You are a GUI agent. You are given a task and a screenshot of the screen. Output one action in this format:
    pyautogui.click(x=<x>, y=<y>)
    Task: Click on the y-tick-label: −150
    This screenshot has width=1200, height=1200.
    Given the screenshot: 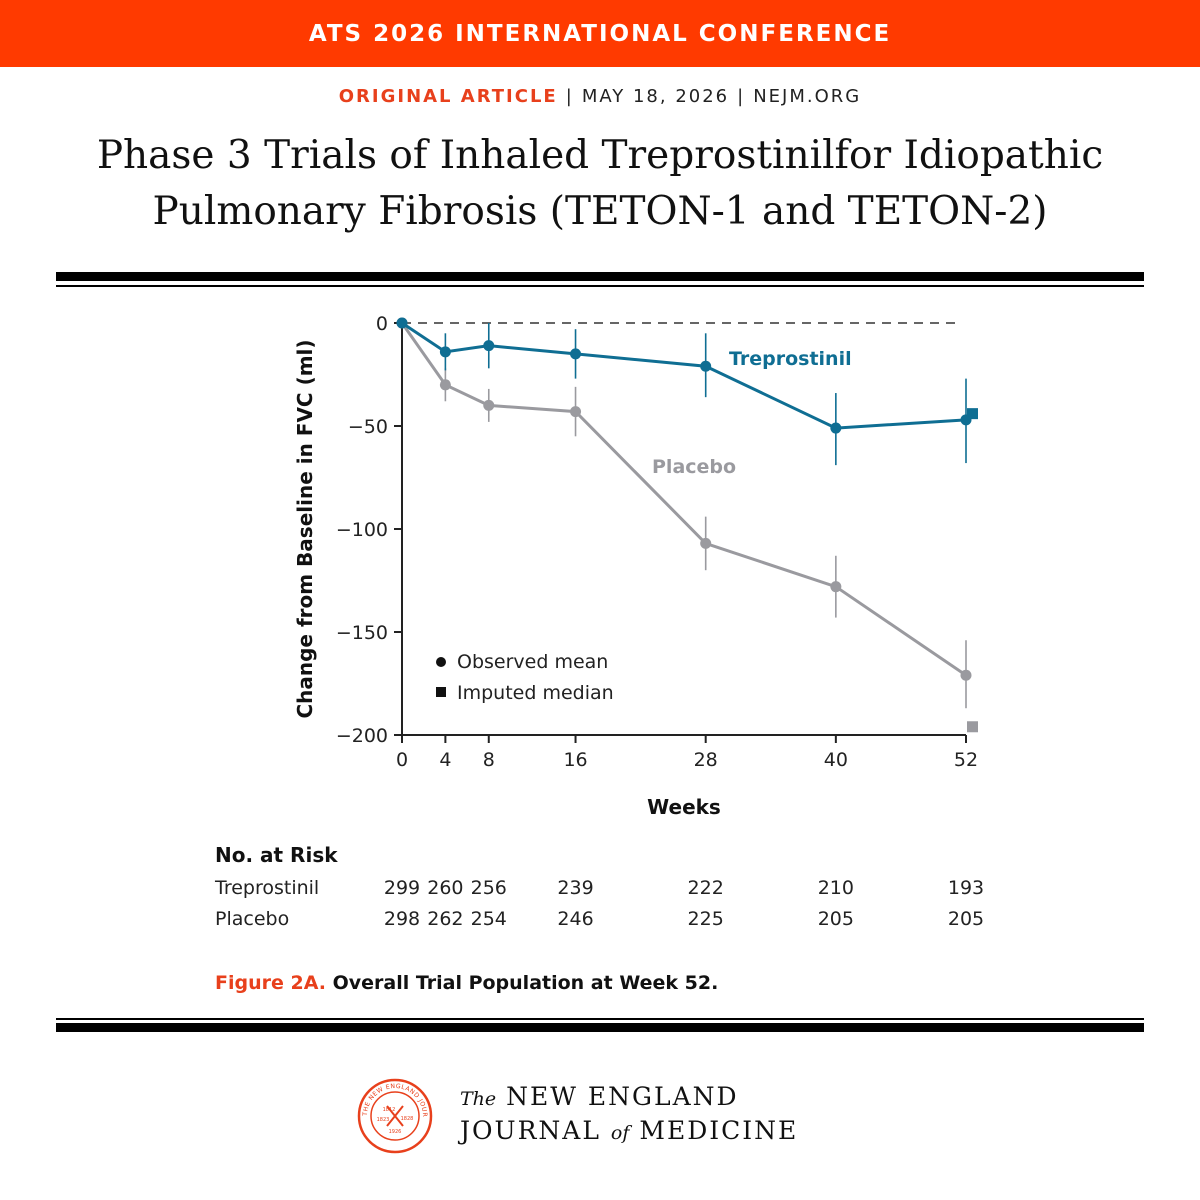 What is the action you would take?
    pyautogui.click(x=362, y=633)
    